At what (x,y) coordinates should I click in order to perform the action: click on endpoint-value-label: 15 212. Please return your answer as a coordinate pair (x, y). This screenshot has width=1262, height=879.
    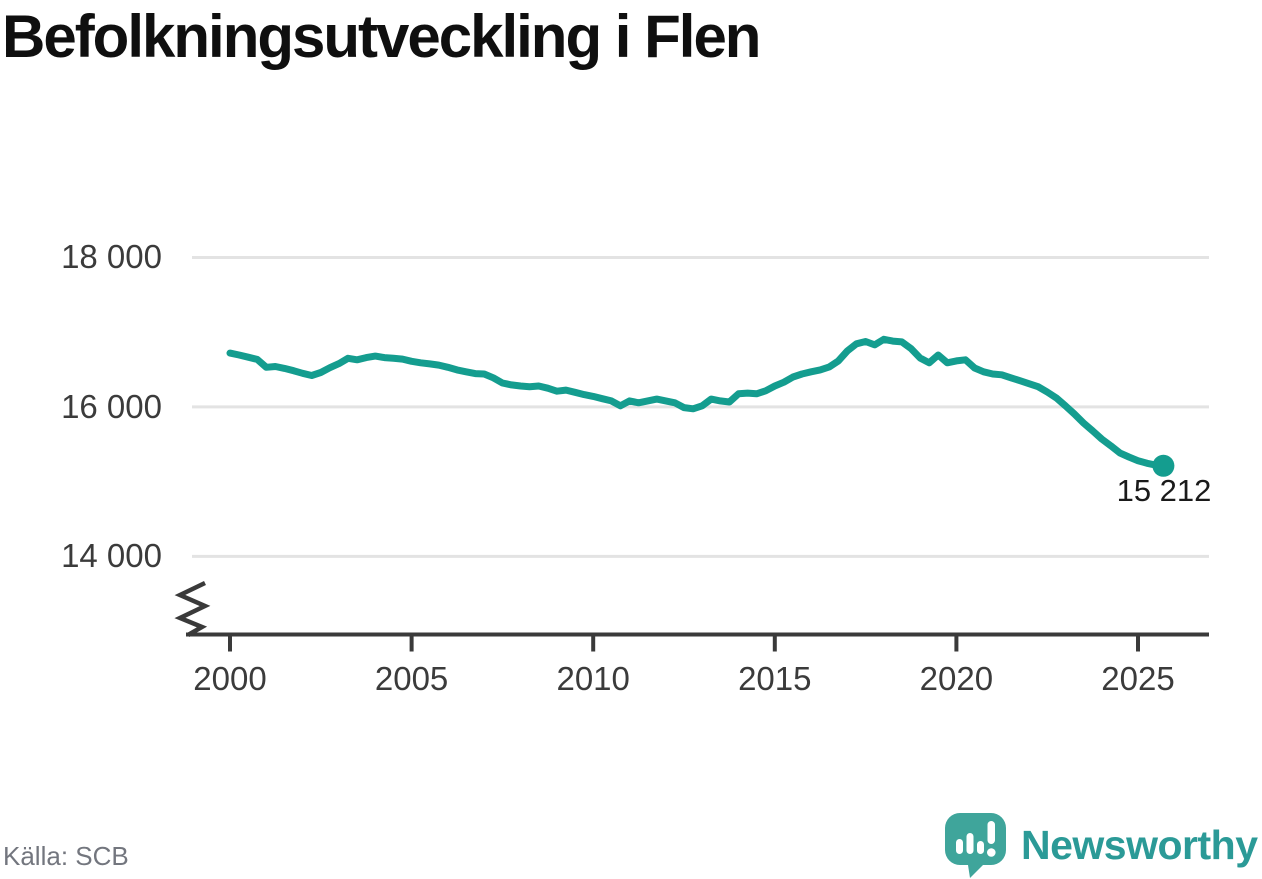
    Looking at the image, I should click on (1164, 490).